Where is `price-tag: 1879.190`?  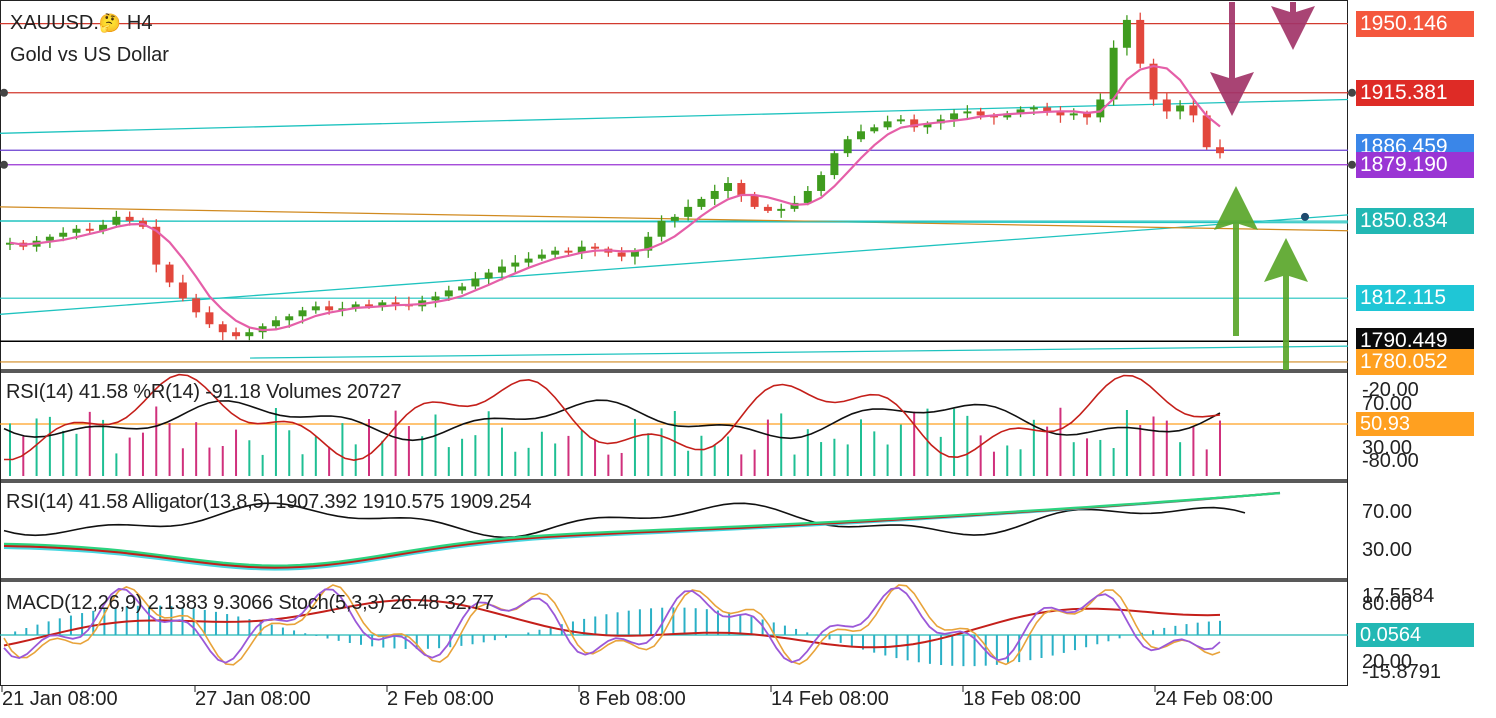
price-tag: 1879.190 is located at coordinates (1415, 164).